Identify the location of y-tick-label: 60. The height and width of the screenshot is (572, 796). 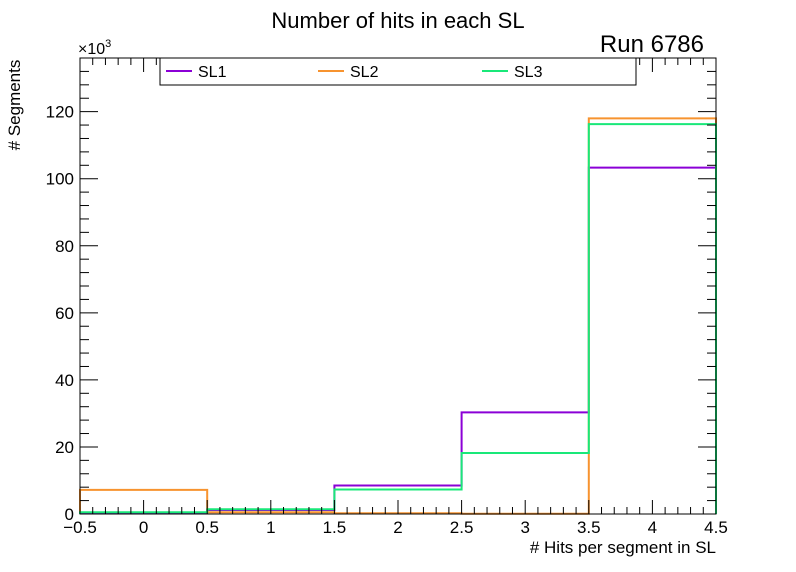
(64, 313).